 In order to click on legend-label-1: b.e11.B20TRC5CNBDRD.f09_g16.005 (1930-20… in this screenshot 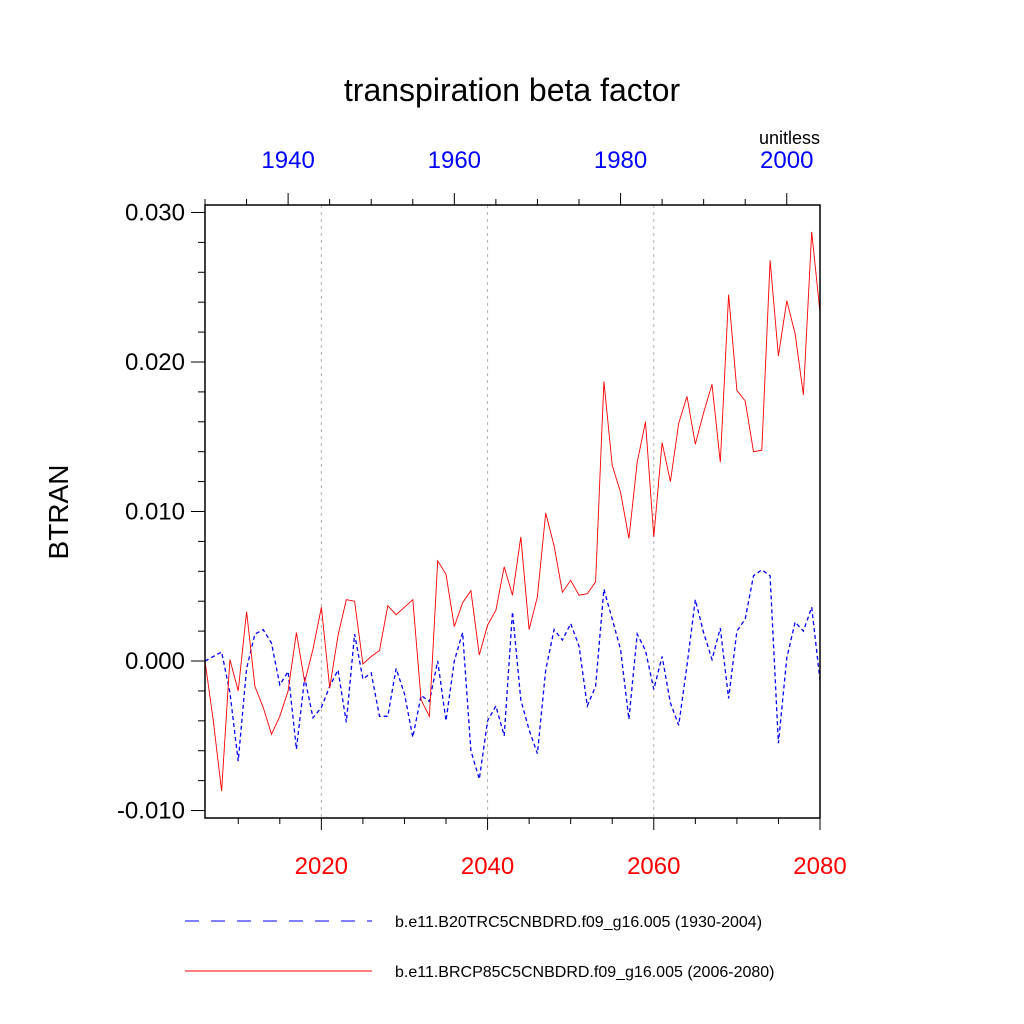, I will do `click(578, 922)`.